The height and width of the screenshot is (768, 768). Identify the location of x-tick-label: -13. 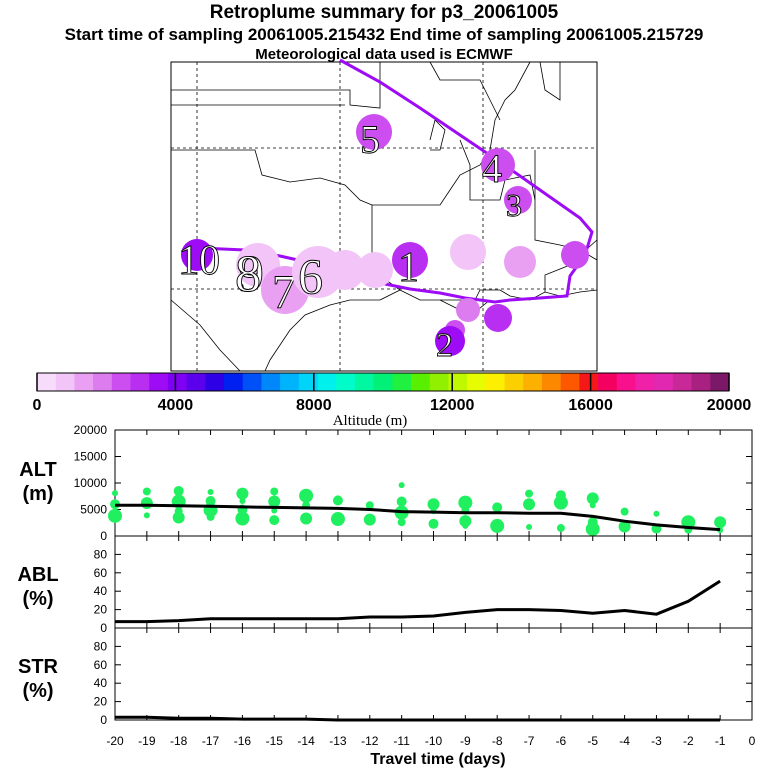
(338, 741).